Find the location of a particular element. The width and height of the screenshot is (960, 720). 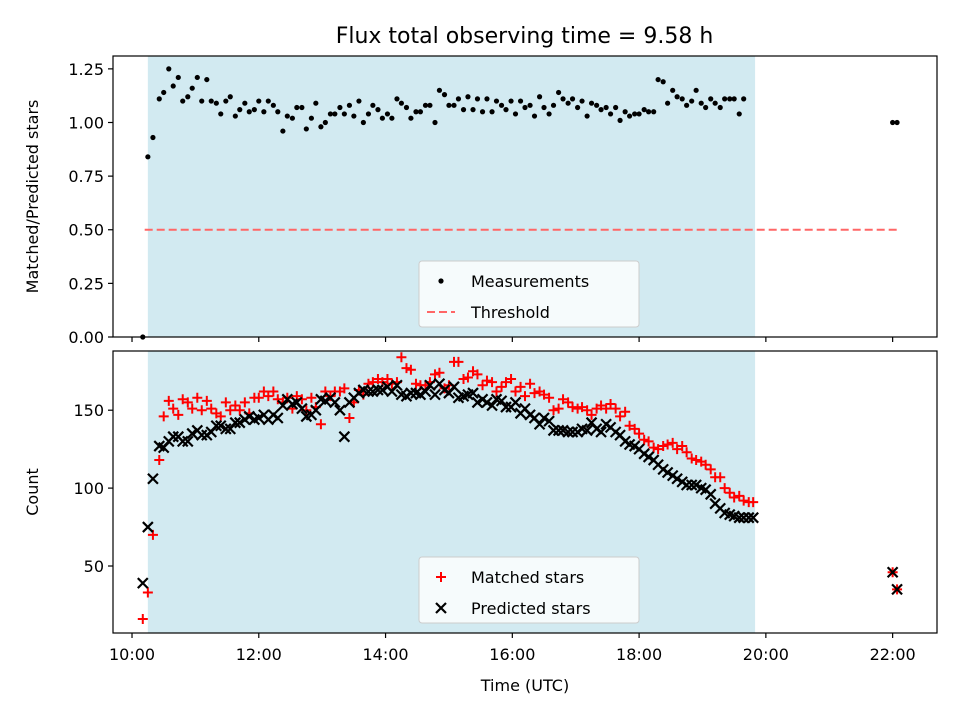

legend-measurement-marker is located at coordinates (441, 281).